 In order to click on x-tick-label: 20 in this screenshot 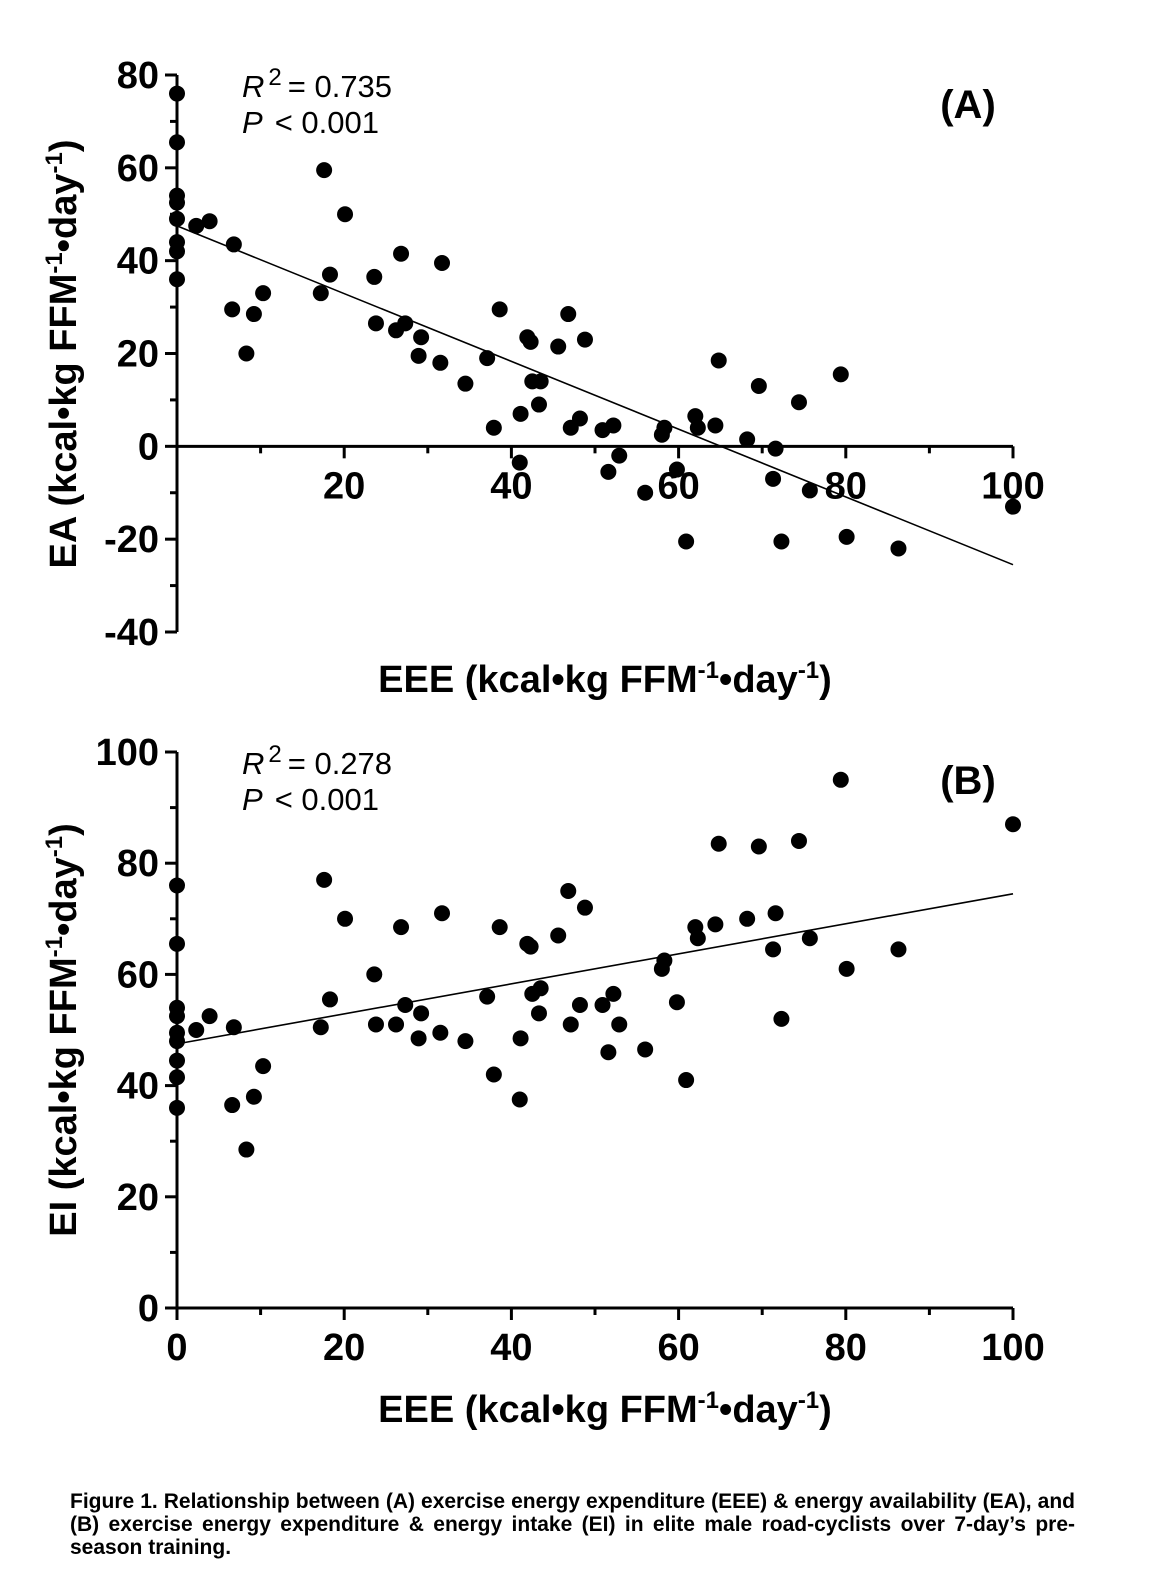, I will do `click(344, 486)`.